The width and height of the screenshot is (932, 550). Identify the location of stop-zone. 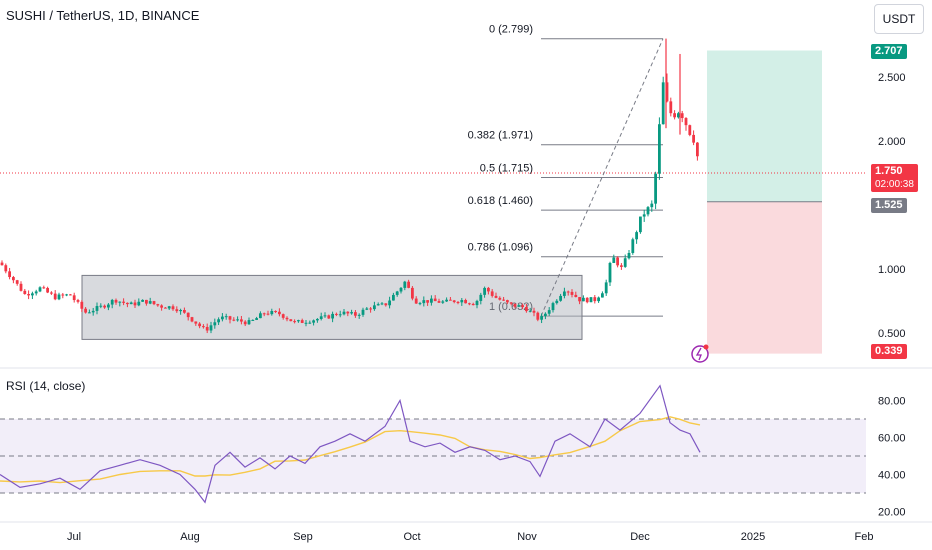
(764, 277).